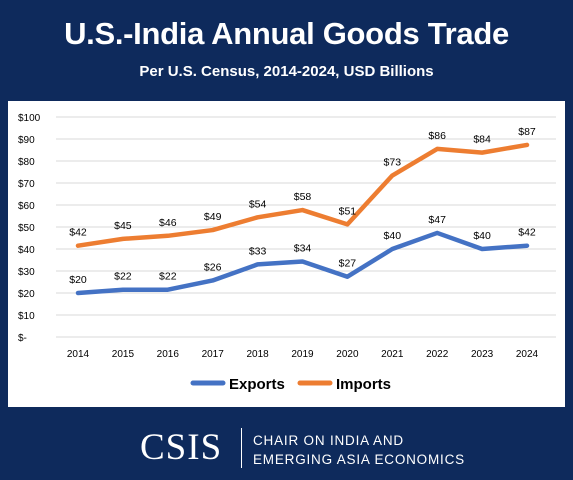 Image resolution: width=573 pixels, height=480 pixels. Describe the element at coordinates (437, 136) in the screenshot. I see `data-label: $86` at that location.